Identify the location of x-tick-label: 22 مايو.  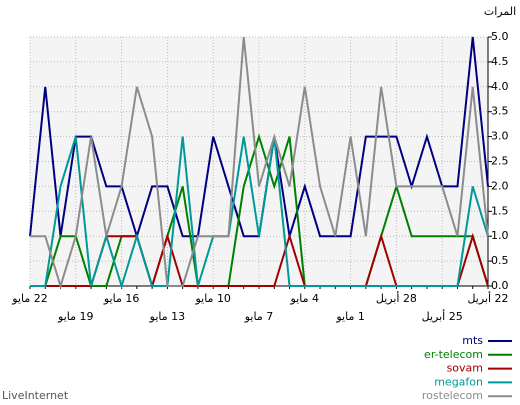
(29, 298).